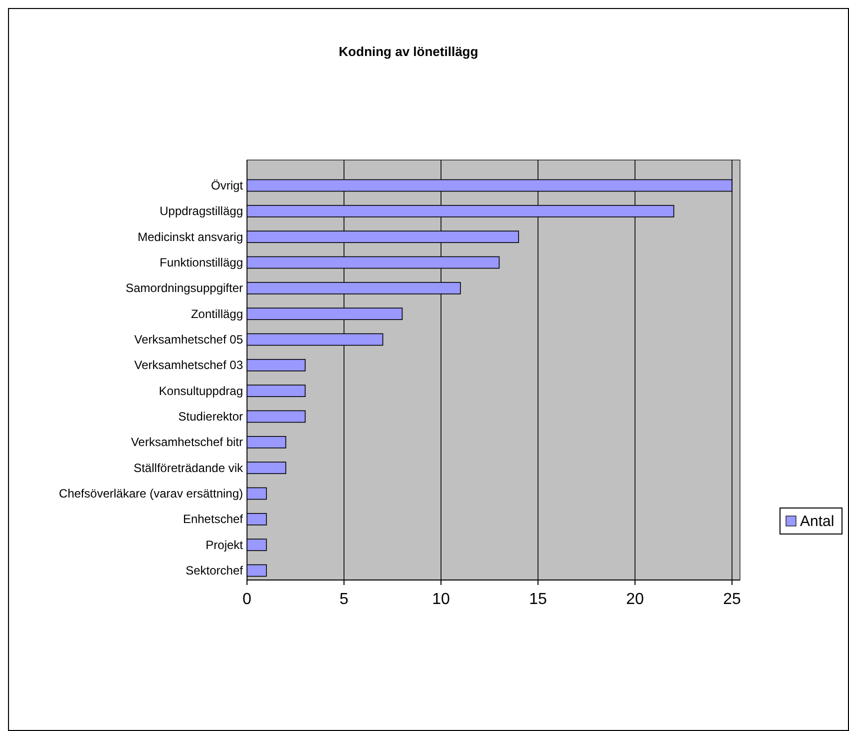 The image size is (849, 731). Describe the element at coordinates (408, 51) in the screenshot. I see `chart-title: Kodning av lönetillägg` at that location.